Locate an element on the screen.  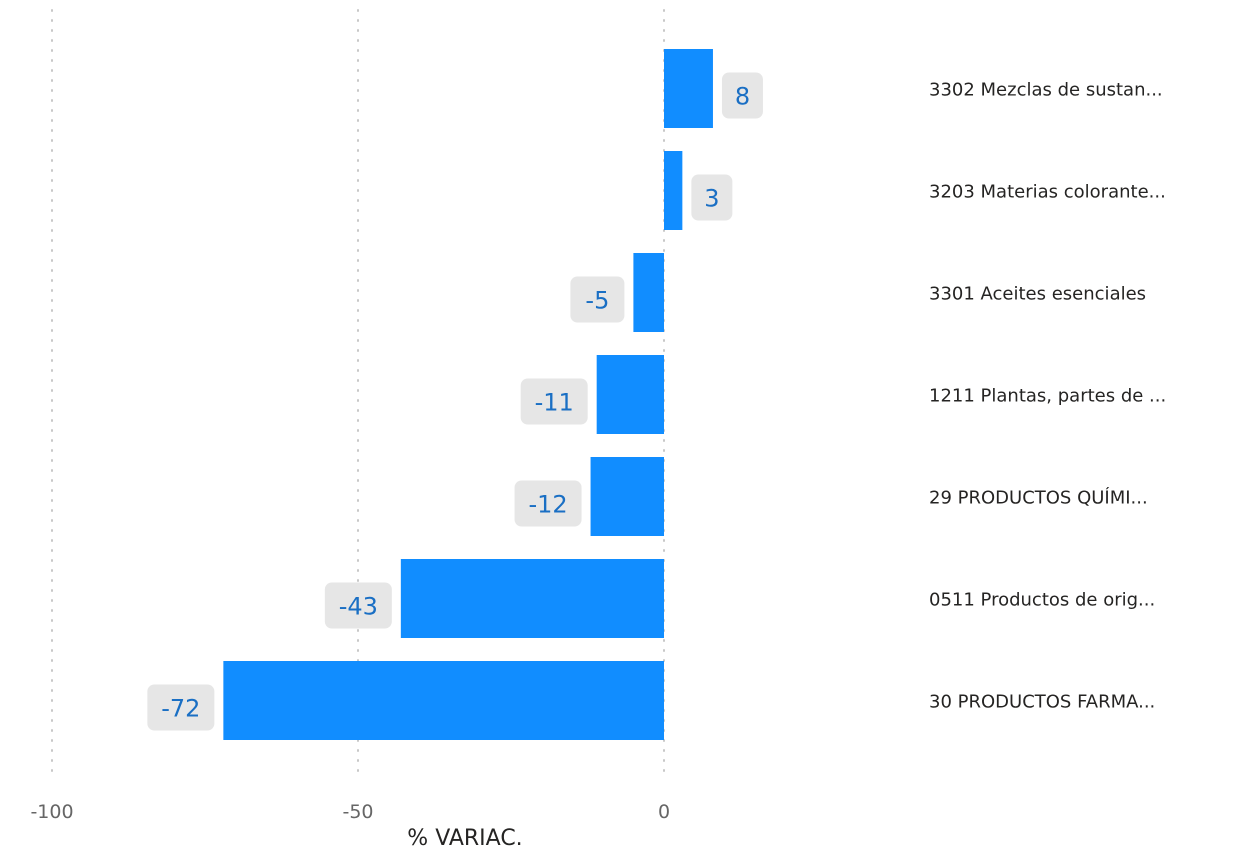
data-label: 8 is located at coordinates (742, 97).